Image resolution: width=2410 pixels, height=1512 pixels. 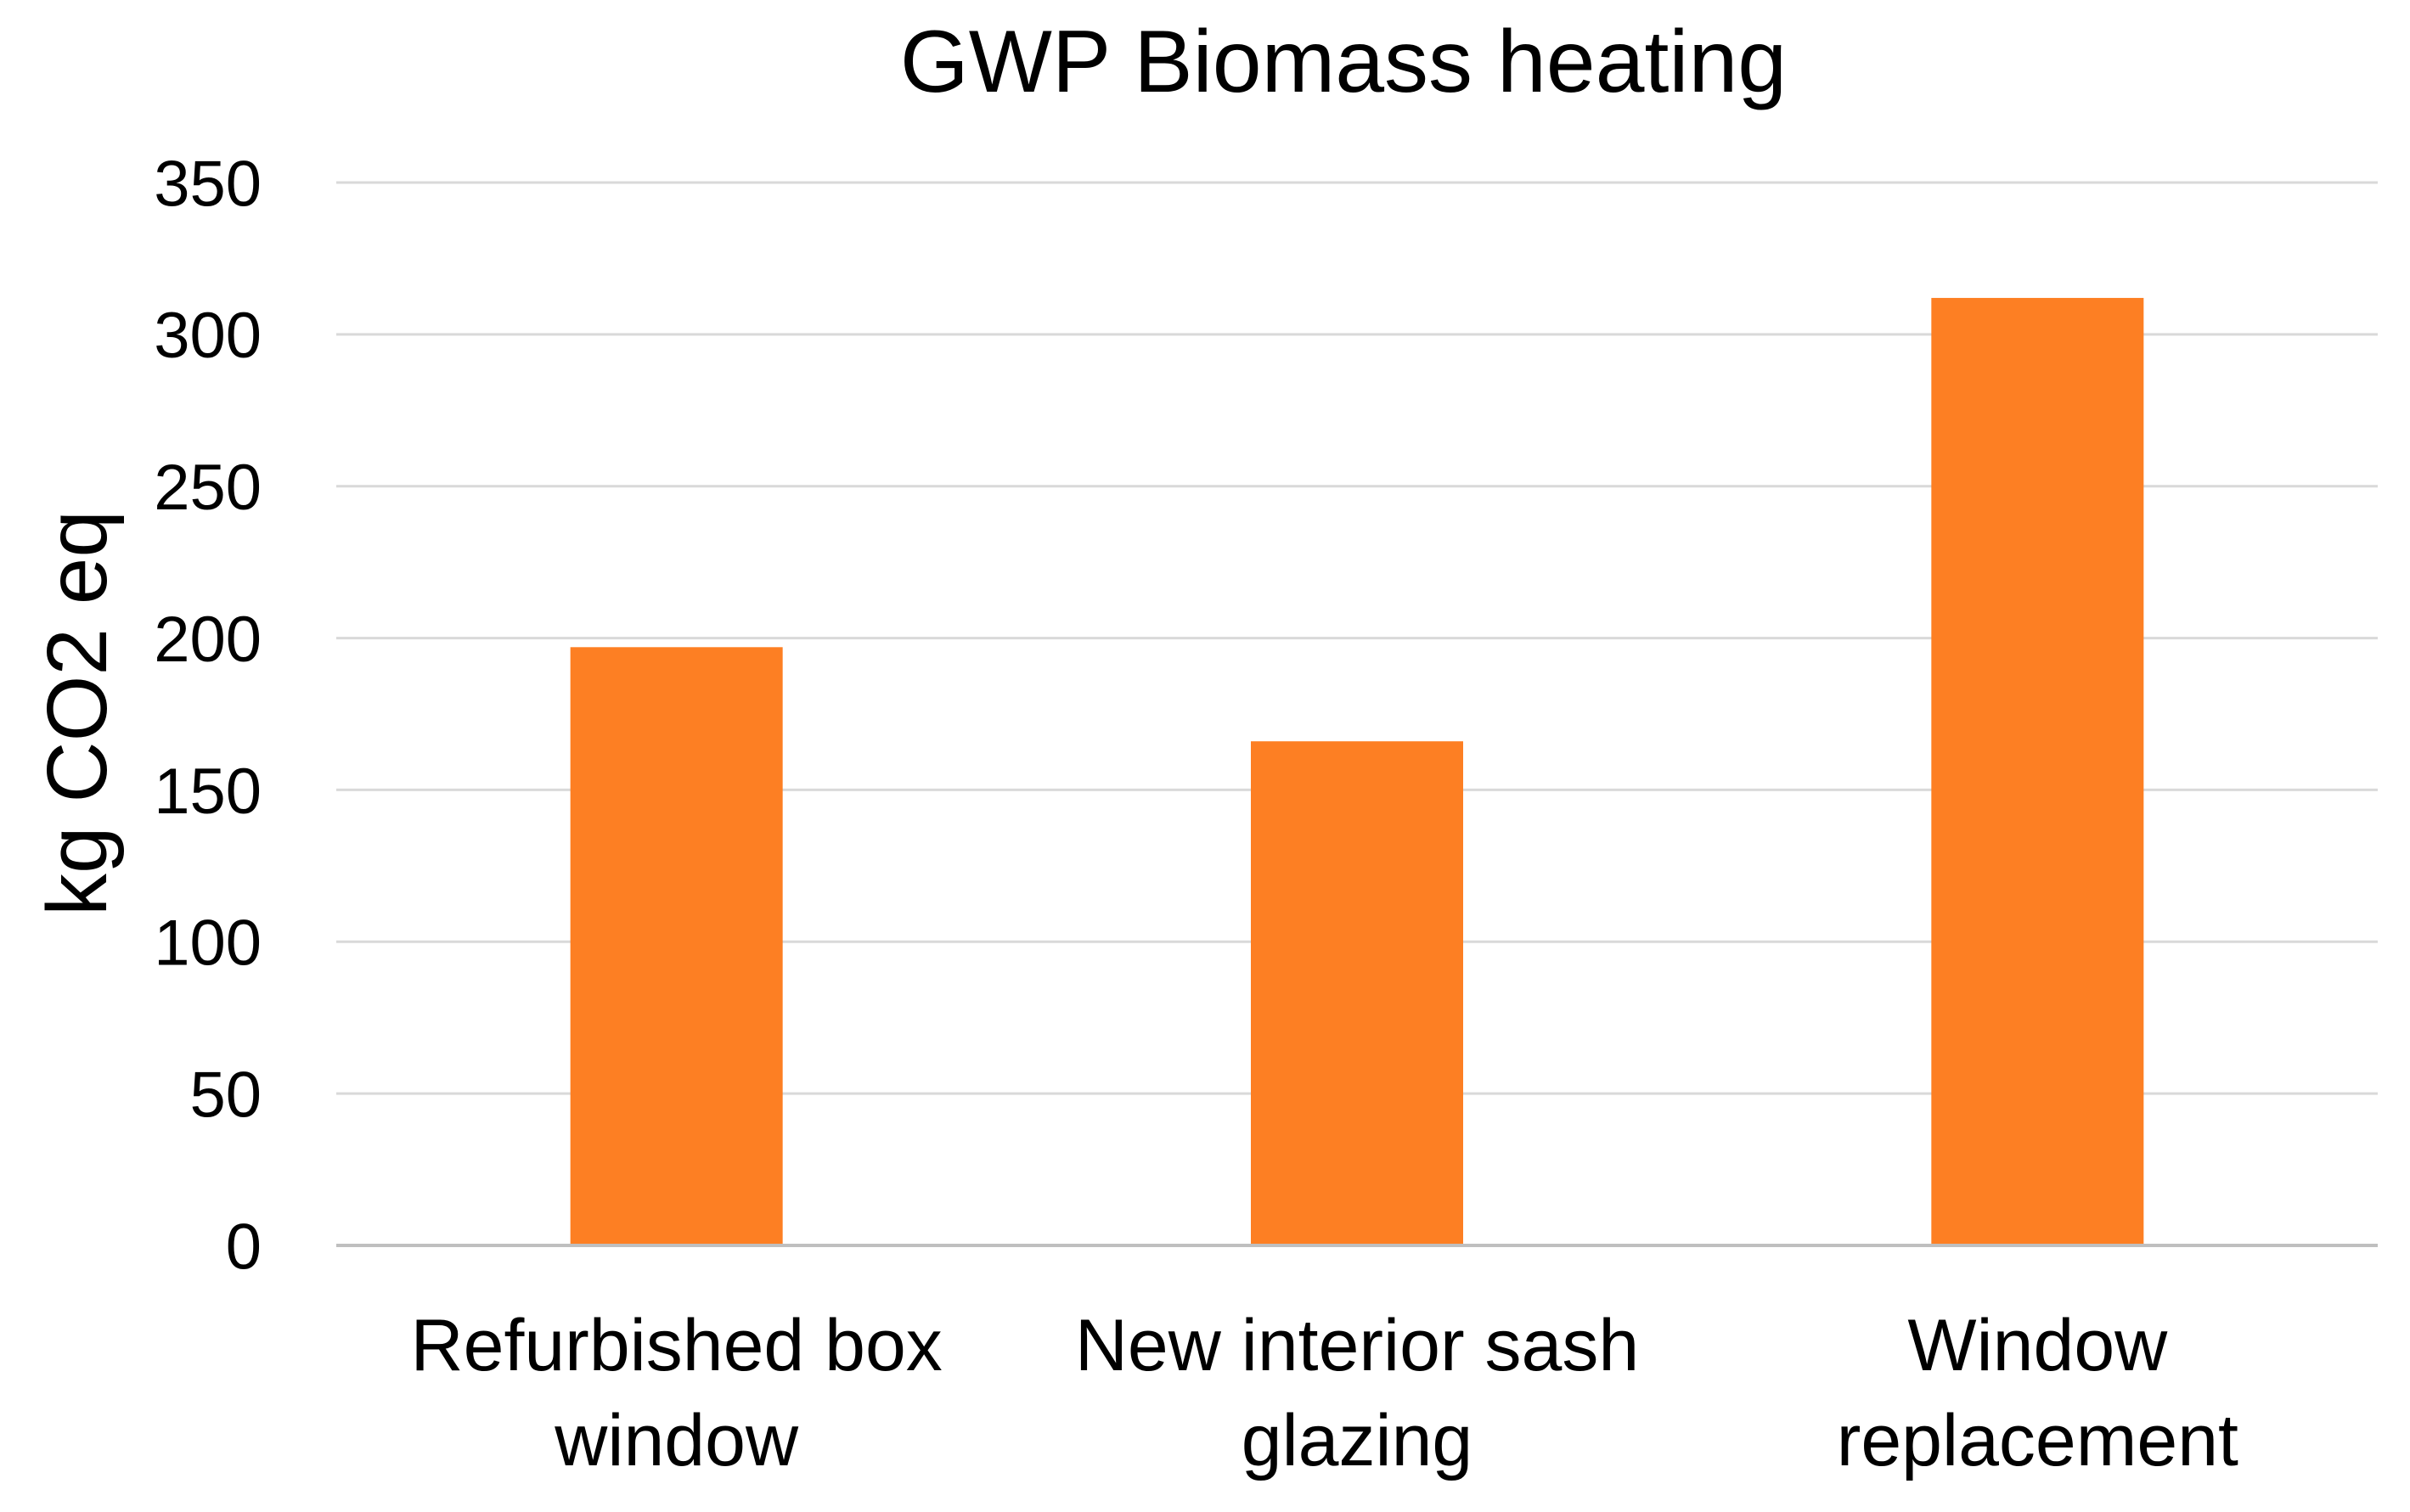 I want to click on x-tick-label: Refurbished box, so click(x=677, y=1345).